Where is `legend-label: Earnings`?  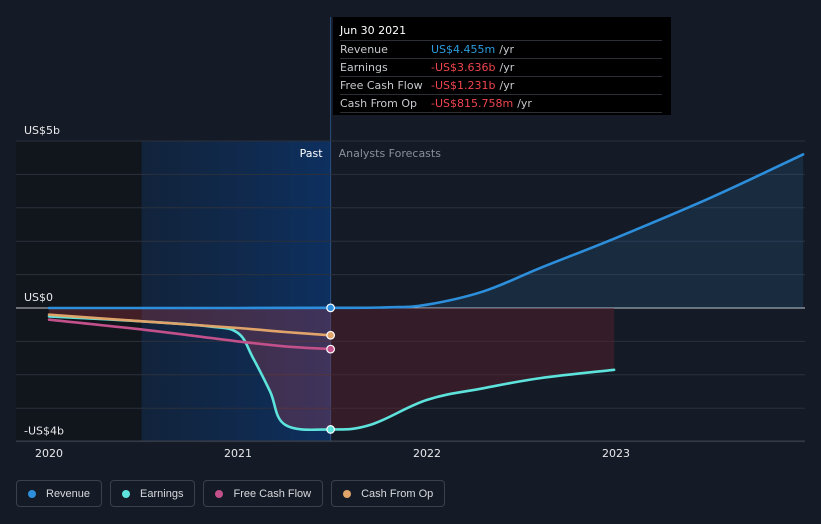 legend-label: Earnings is located at coordinates (162, 493).